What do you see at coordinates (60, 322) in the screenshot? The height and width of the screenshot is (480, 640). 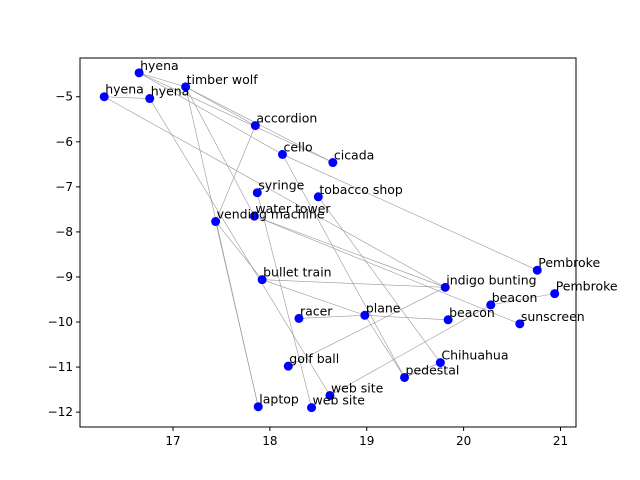 I see `y-tick-label: −10` at bounding box center [60, 322].